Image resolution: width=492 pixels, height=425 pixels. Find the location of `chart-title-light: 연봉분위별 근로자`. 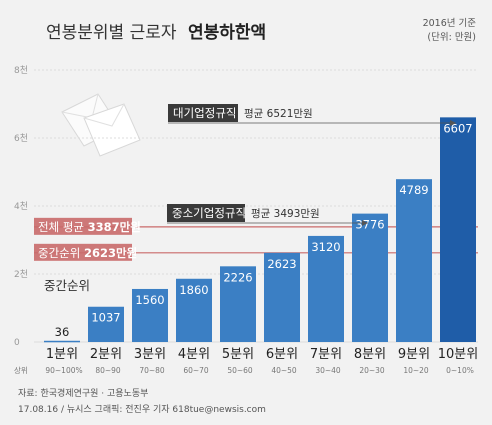

chart-title-light: 연봉분위별 근로자 is located at coordinates (111, 33).